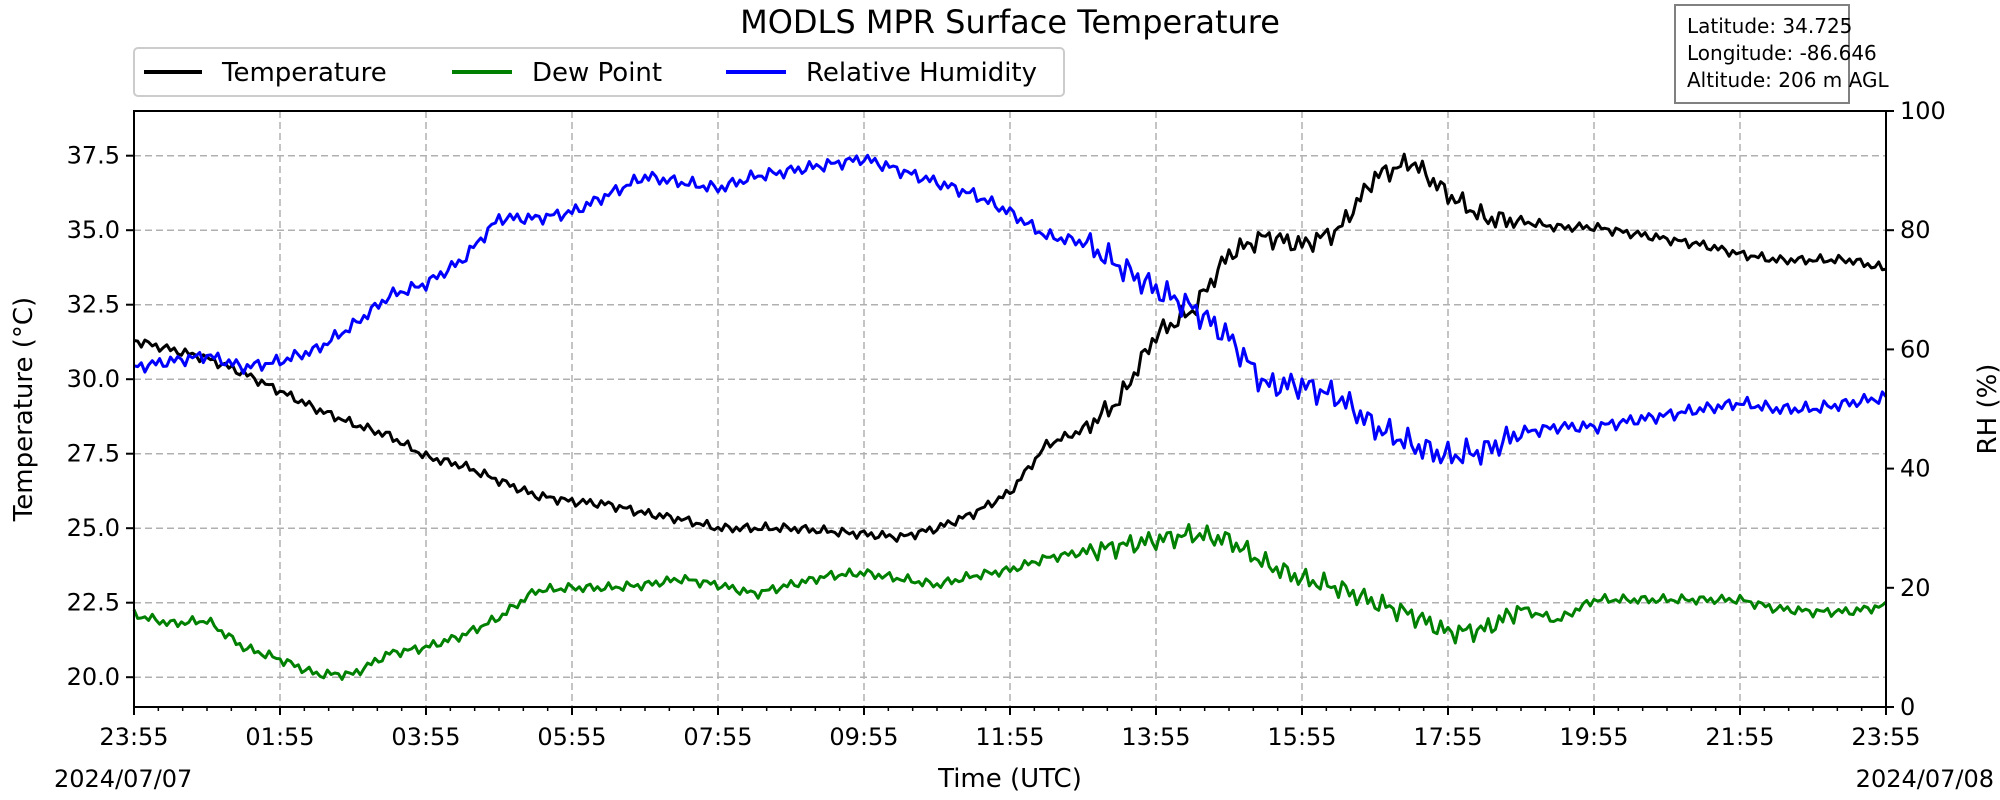 The image size is (2000, 800). Describe the element at coordinates (93, 677) in the screenshot. I see `y-tick-label: 20.0` at that location.